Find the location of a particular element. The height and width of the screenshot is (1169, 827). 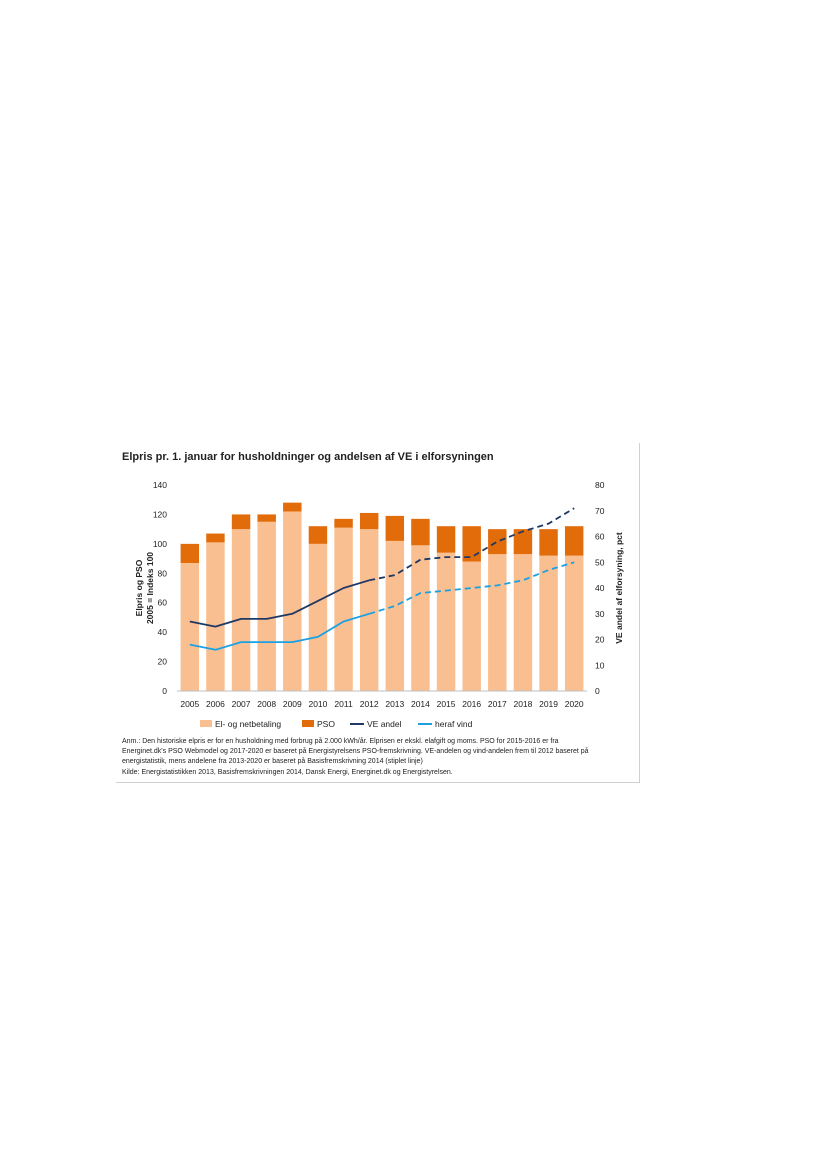

y-left-tick-label: 20 is located at coordinates (163, 662).